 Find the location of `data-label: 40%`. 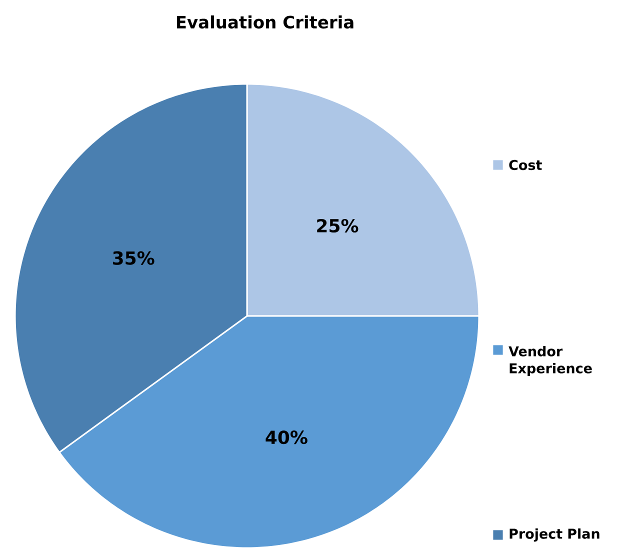

data-label: 40% is located at coordinates (287, 437).